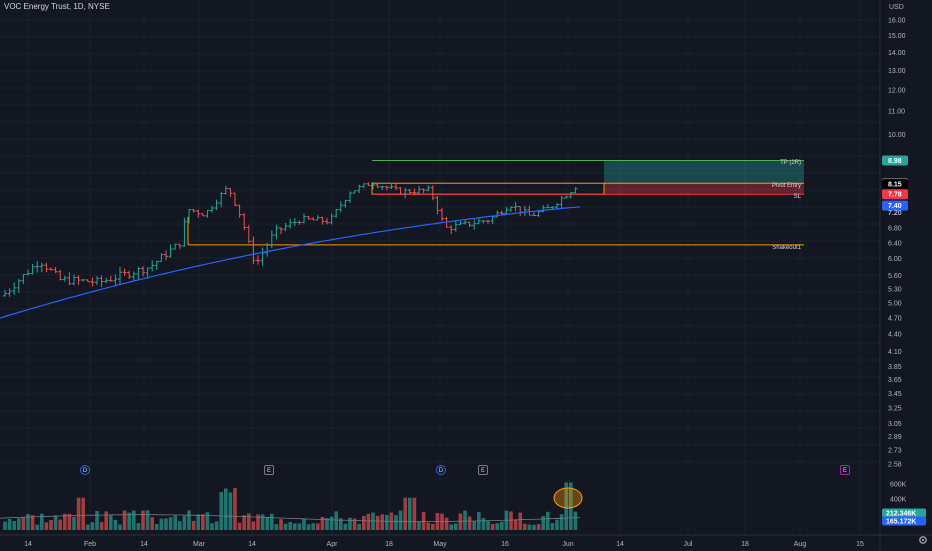  I want to click on price-tag: 8.98, so click(895, 161).